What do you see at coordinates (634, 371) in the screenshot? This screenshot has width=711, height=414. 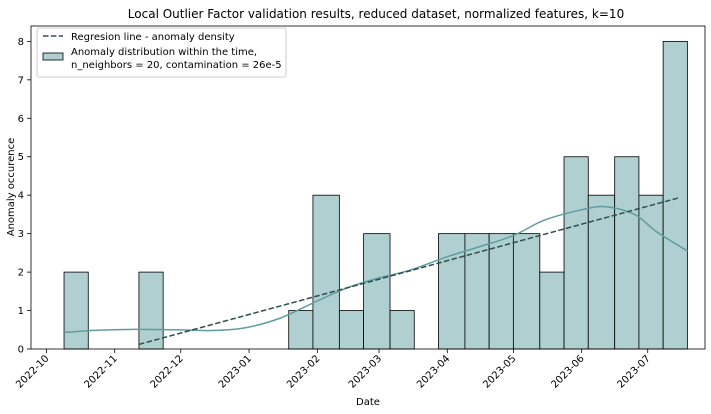 I see `x-tick-label: 2023-07` at bounding box center [634, 371].